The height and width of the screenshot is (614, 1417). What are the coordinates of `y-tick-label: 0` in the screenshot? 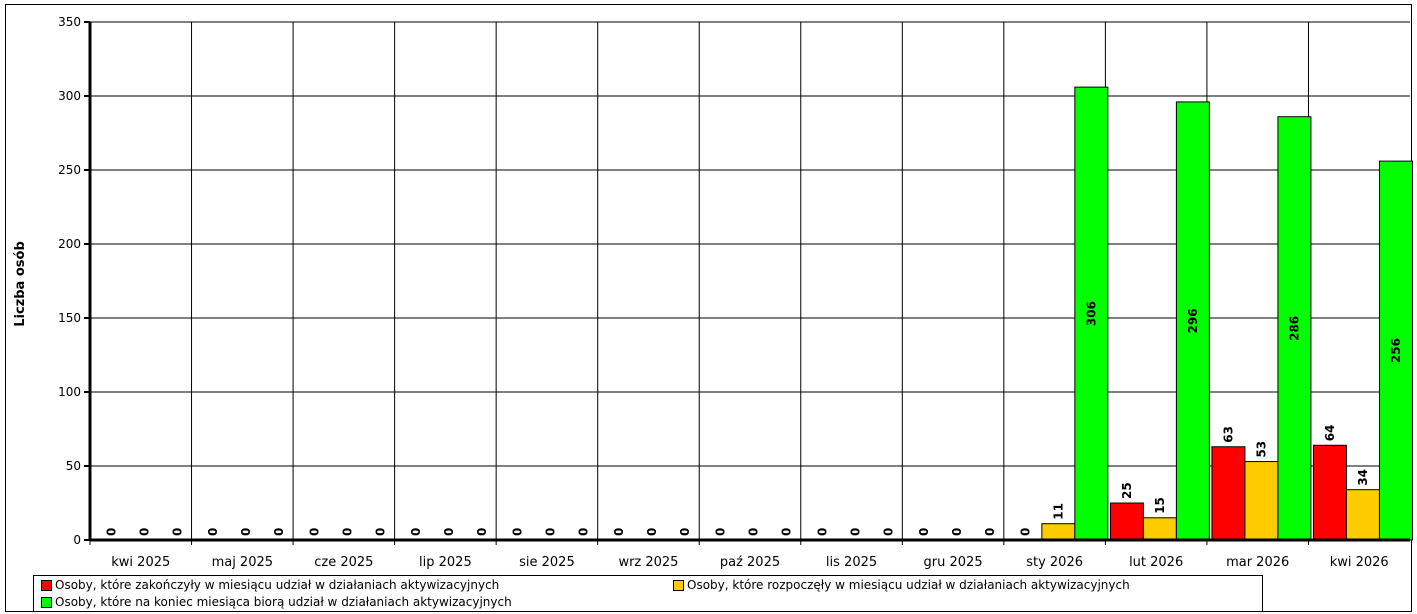 It's located at (77, 540).